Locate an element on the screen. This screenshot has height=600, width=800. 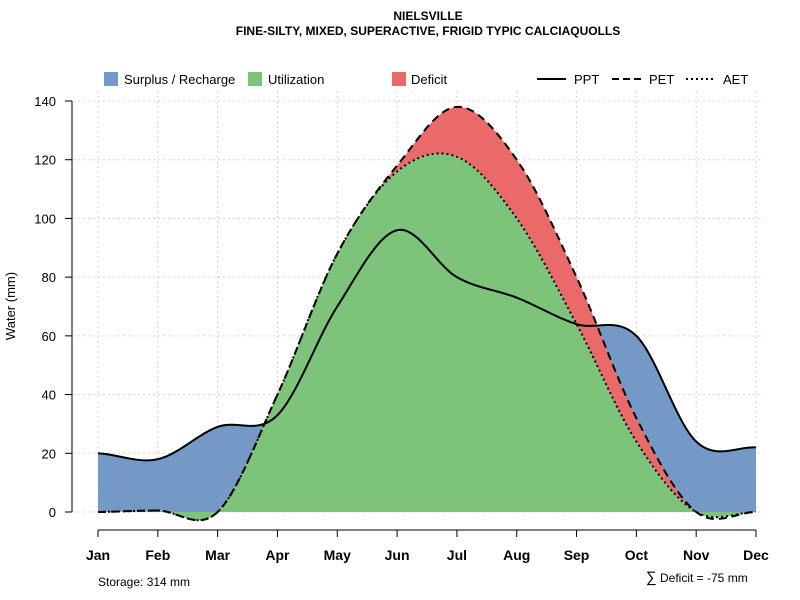
sum-icon: ∑ is located at coordinates (651, 577).